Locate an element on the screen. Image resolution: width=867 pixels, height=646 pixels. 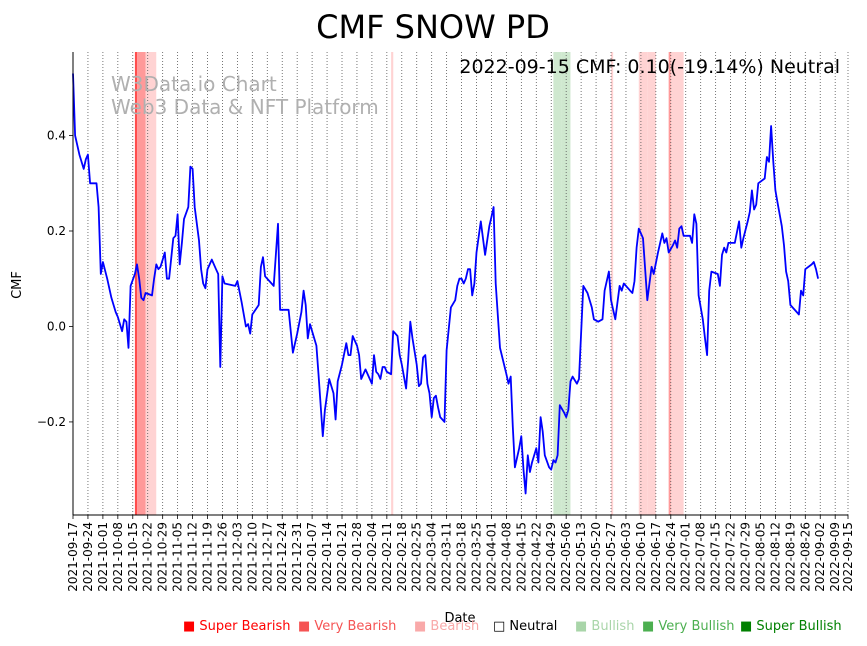
x-tick-label-2022-08-12: 2022-08-12 is located at coordinates (775, 557).